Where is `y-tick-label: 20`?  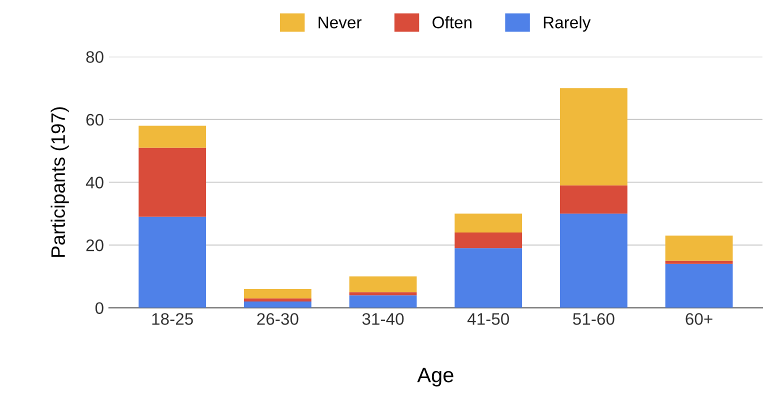 y-tick-label: 20 is located at coordinates (95, 245).